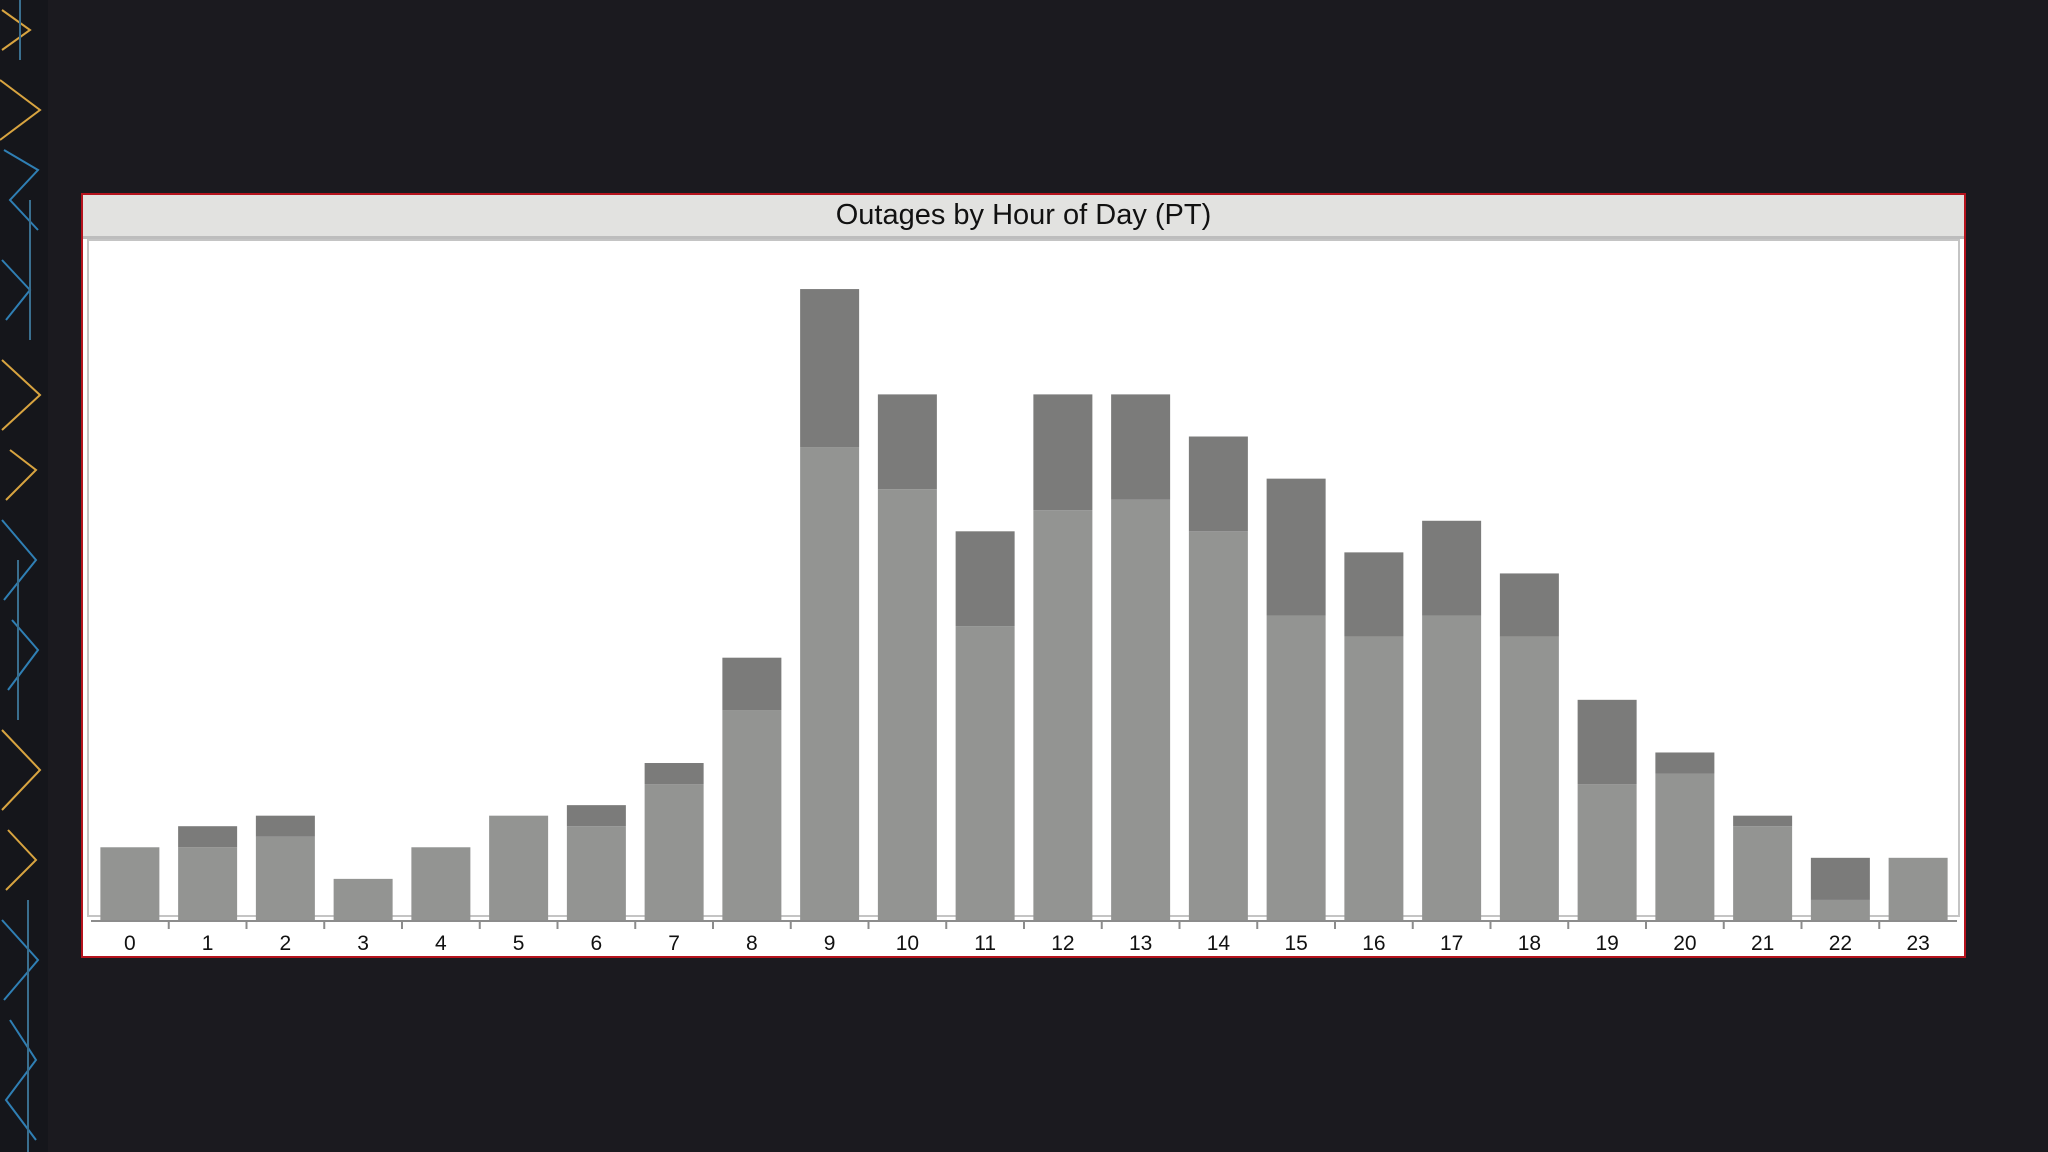  What do you see at coordinates (1684, 943) in the screenshot?
I see `x-tick-label: 20` at bounding box center [1684, 943].